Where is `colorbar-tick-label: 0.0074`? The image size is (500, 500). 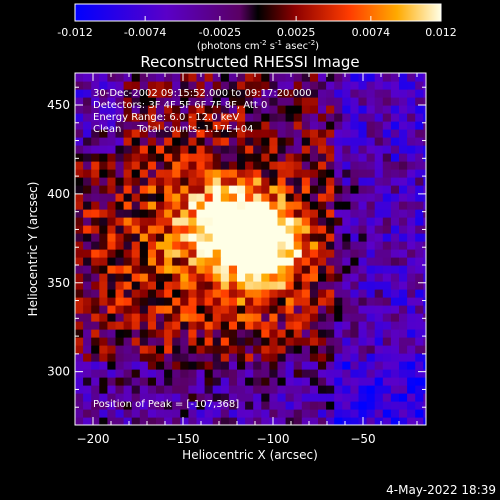 colorbar-tick-label: 0.0074 is located at coordinates (371, 32).